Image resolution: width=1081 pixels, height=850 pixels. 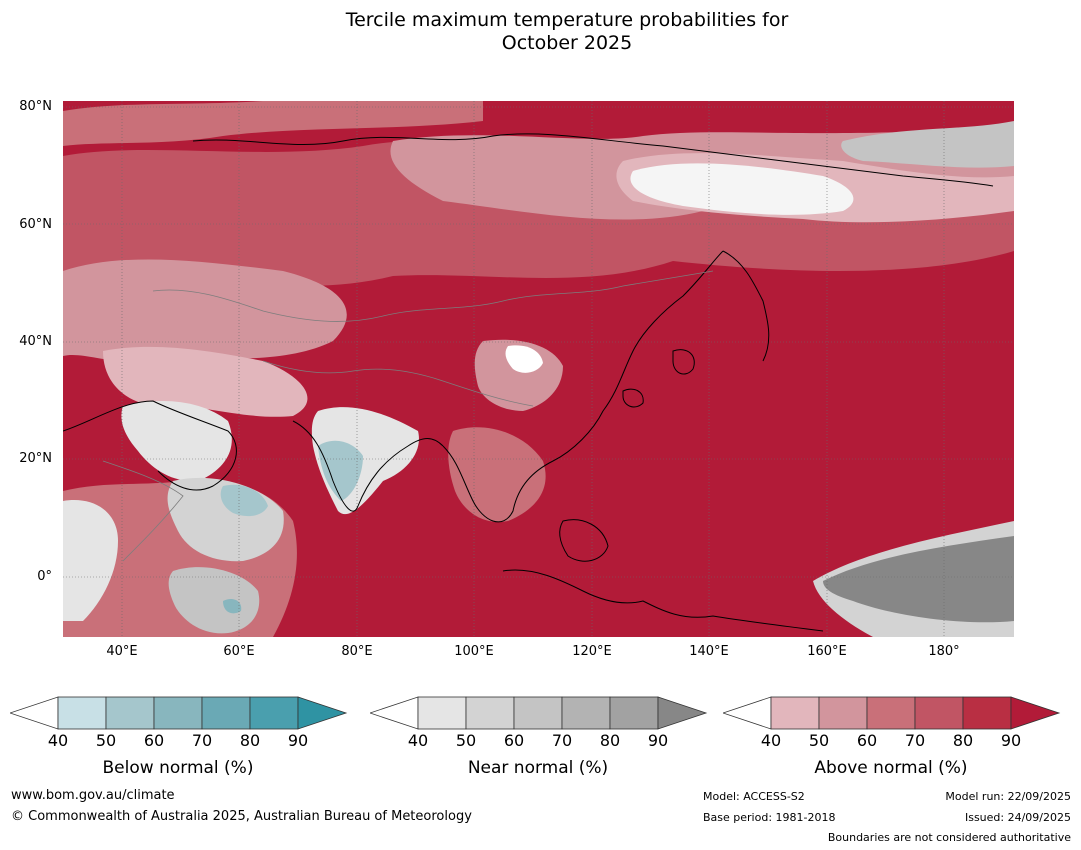 I want to click on website-link: www.bom.gov.au/climate, so click(x=93, y=795).